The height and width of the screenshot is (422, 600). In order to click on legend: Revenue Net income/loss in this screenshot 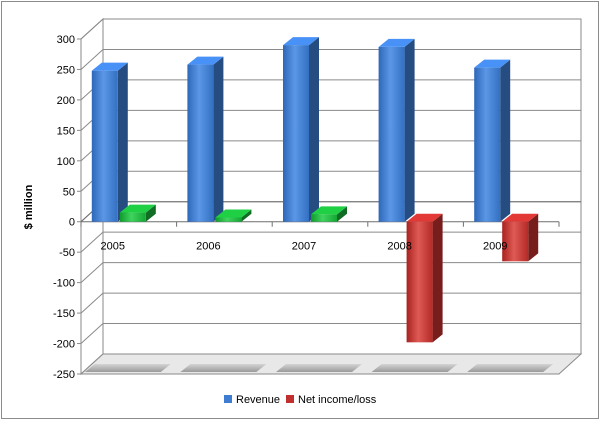, I will do `click(300, 400)`.